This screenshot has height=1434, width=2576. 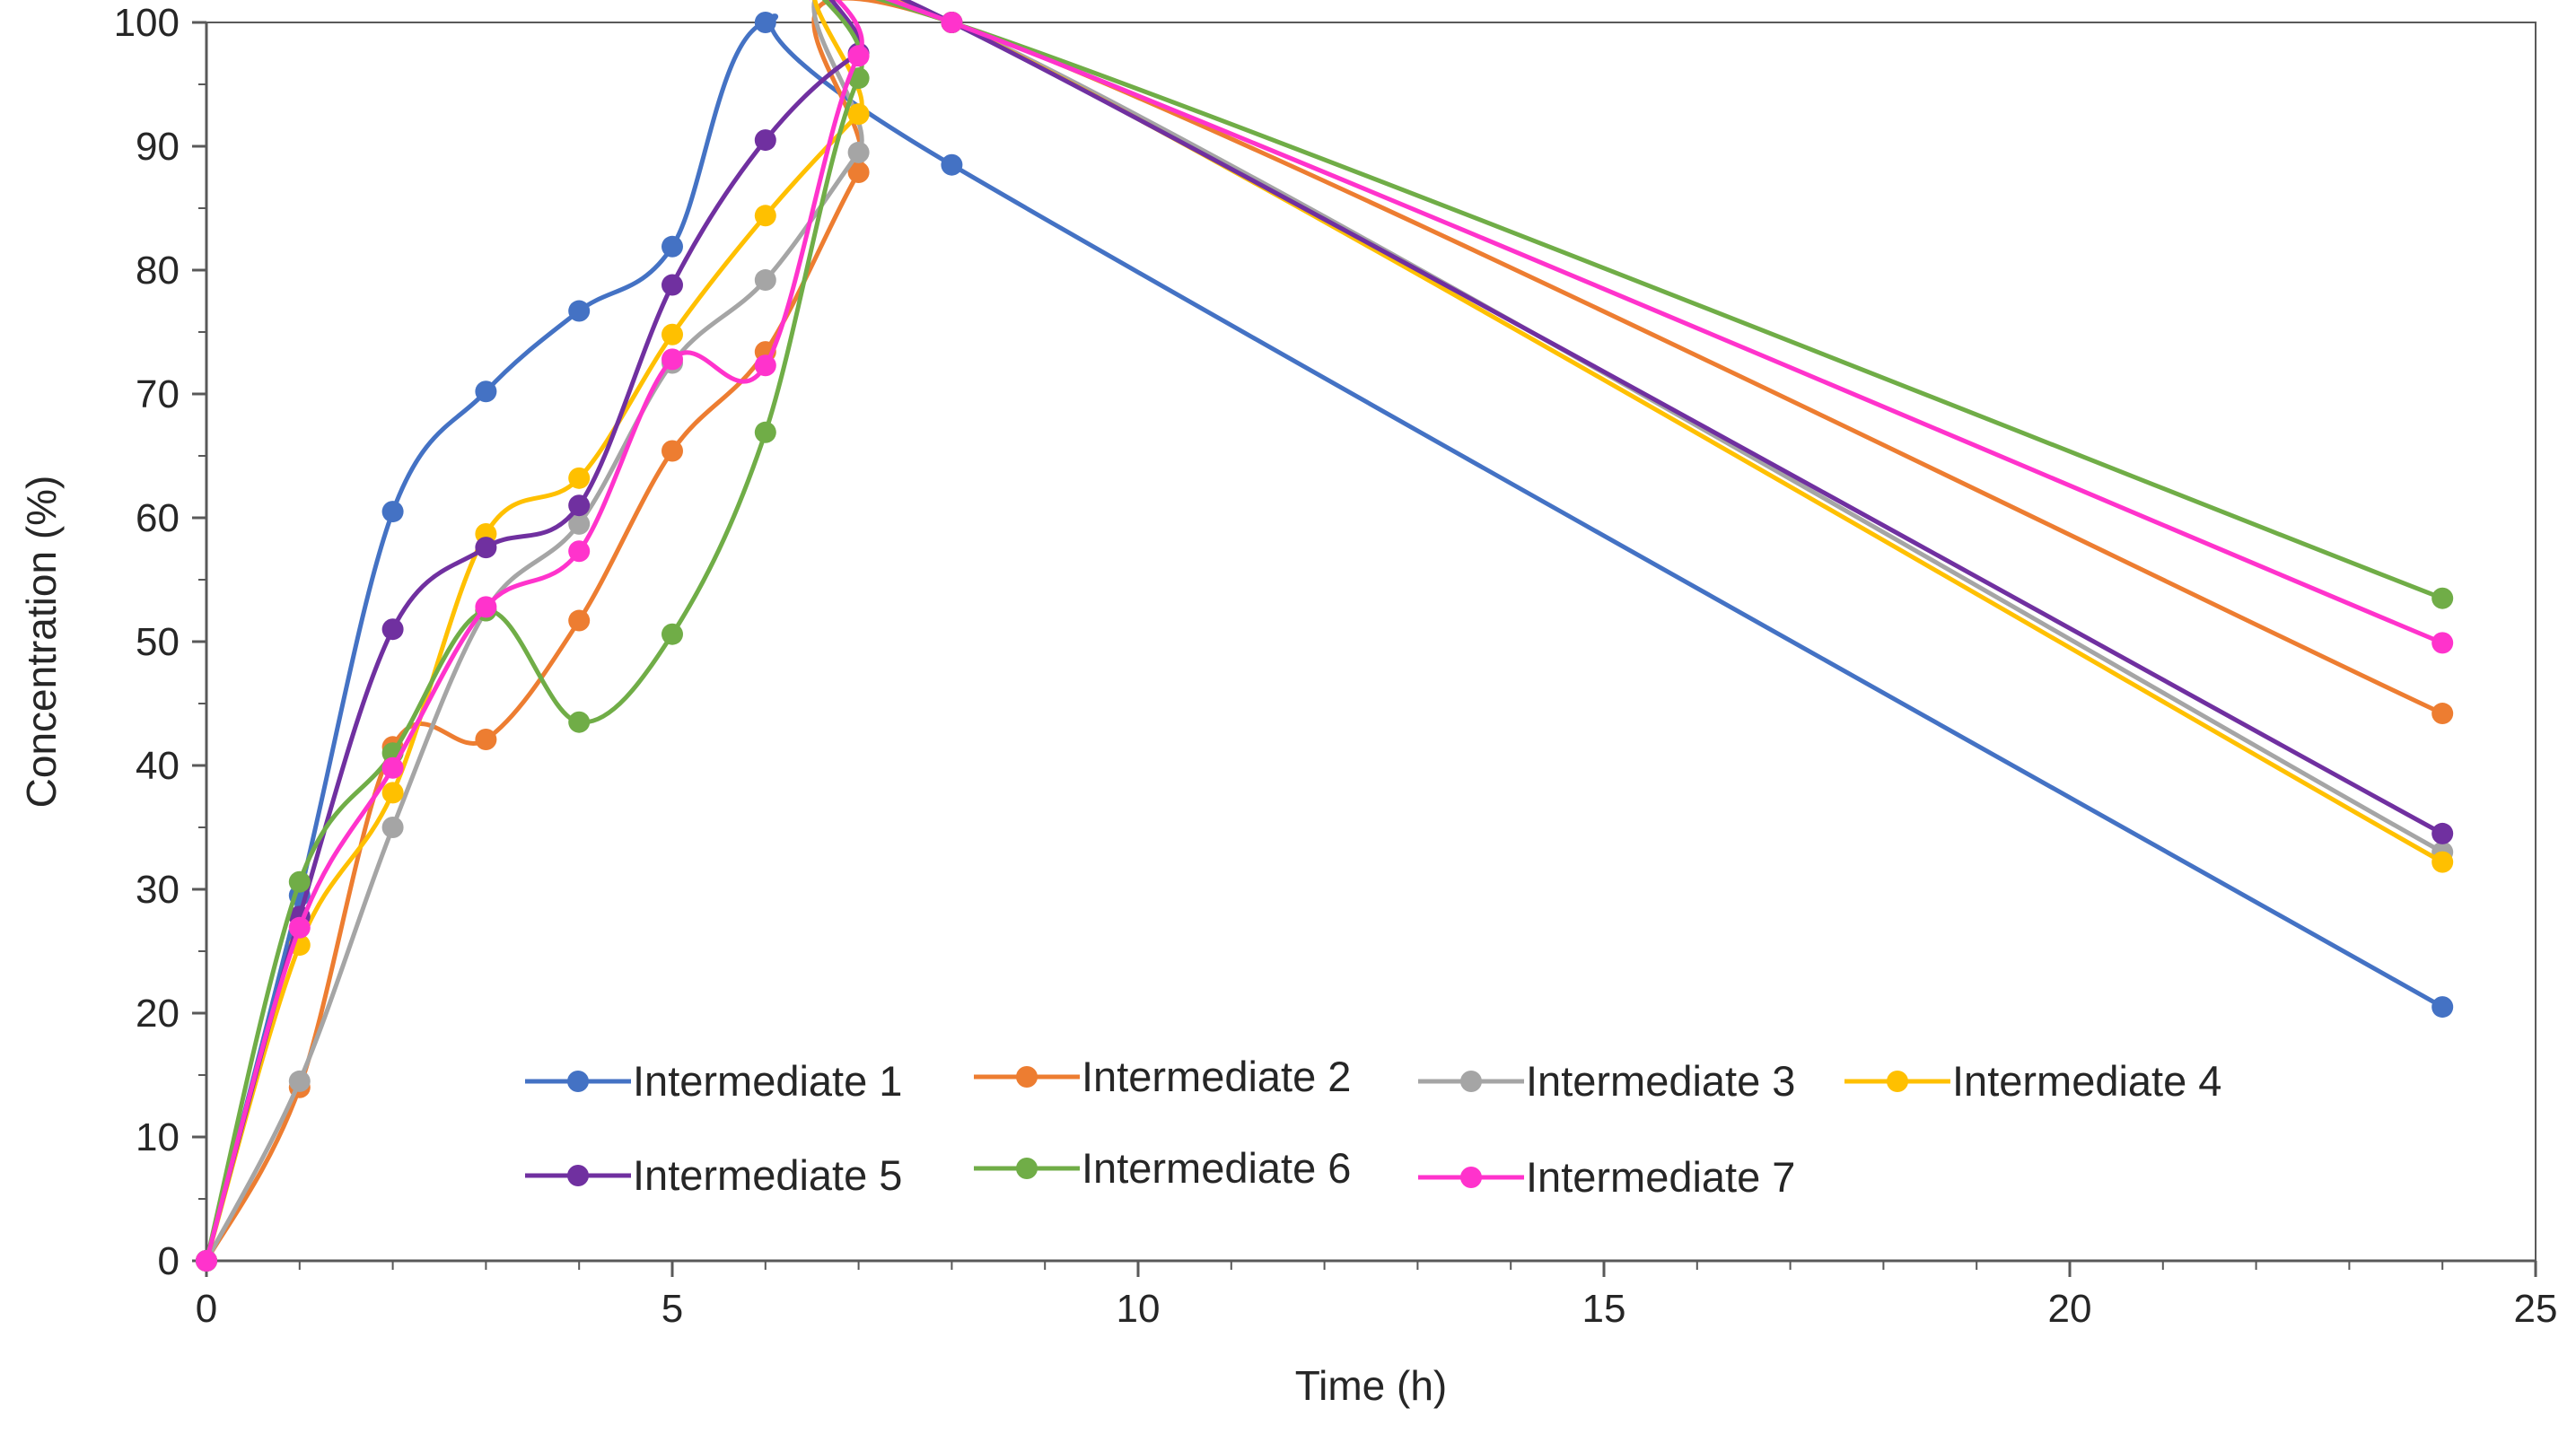 What do you see at coordinates (158, 890) in the screenshot?
I see `y-tick-label: 30` at bounding box center [158, 890].